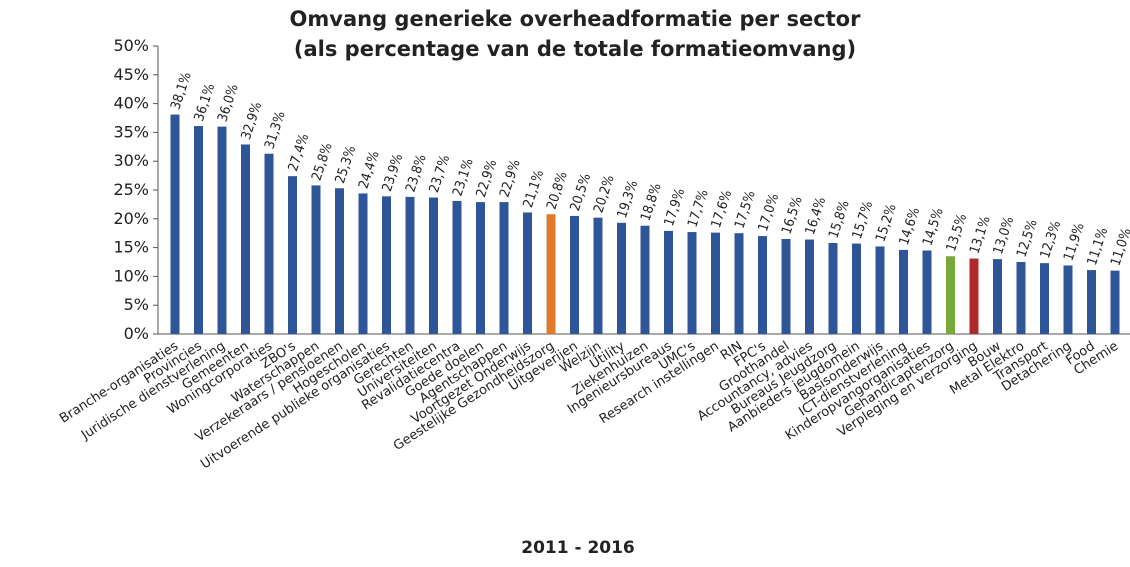 The width and height of the screenshot is (1130, 567). I want to click on data-label: 21,1%, so click(533, 189).